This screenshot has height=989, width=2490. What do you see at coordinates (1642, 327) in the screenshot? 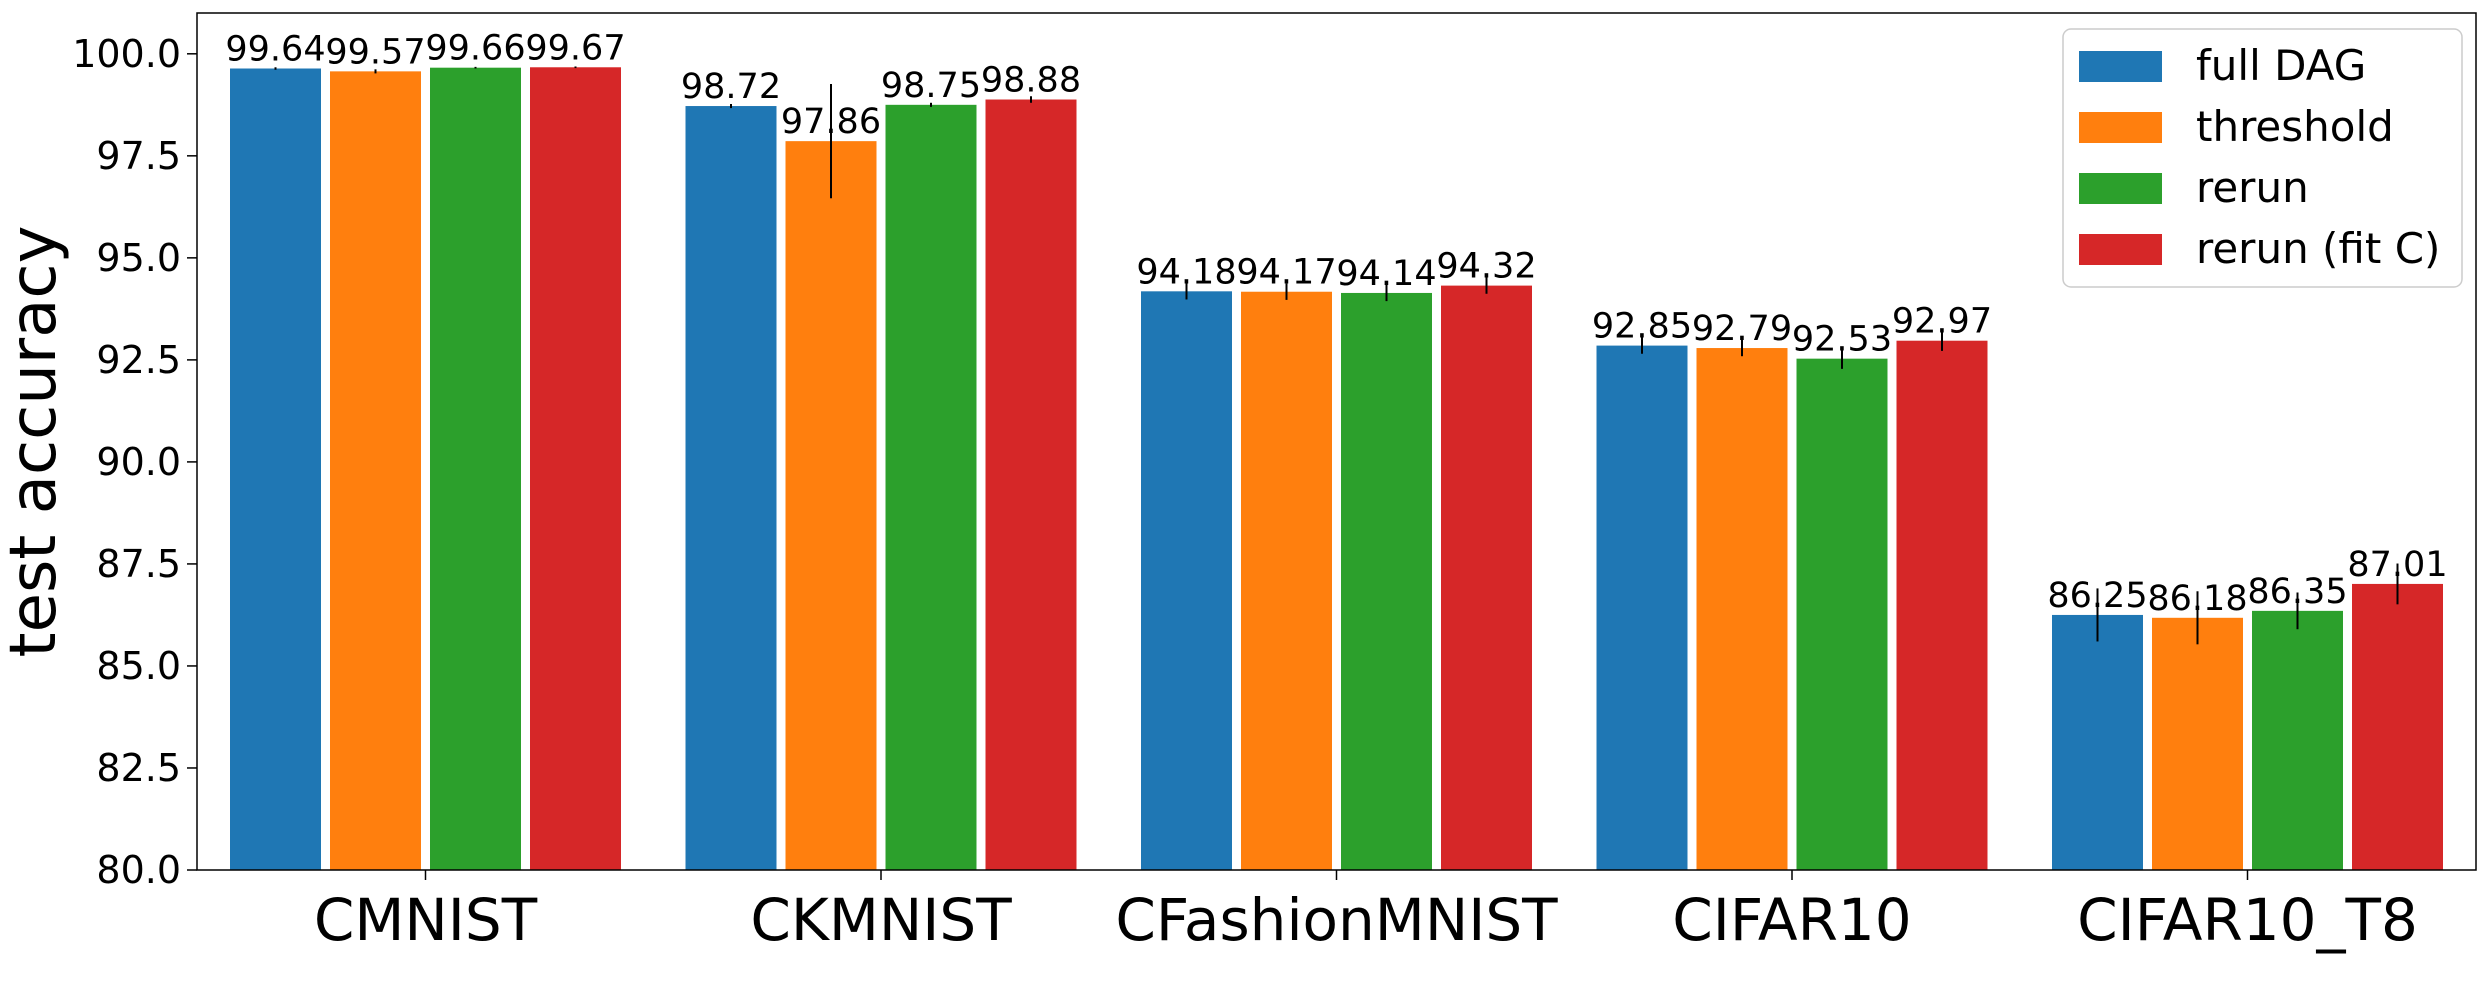
I see `data-label: 92.85` at bounding box center [1642, 327].